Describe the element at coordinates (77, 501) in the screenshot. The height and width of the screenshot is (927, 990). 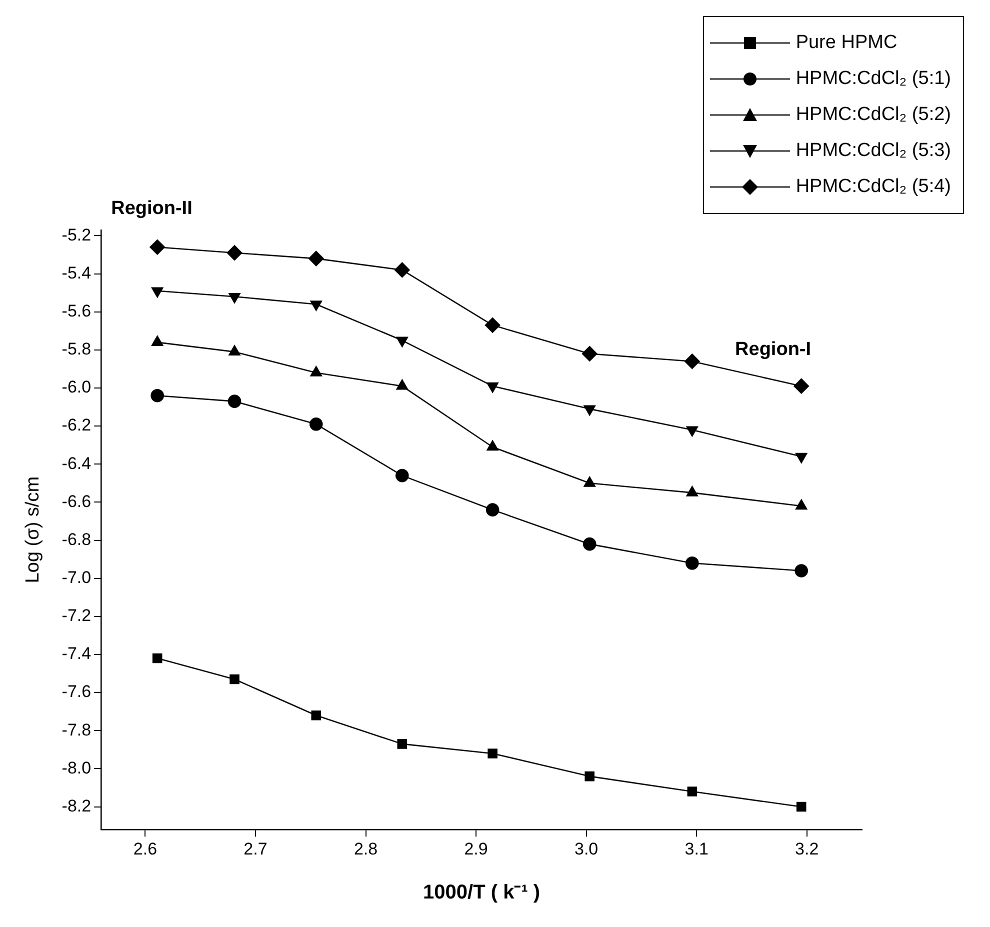
I see `y-tick-label: -6.6` at that location.